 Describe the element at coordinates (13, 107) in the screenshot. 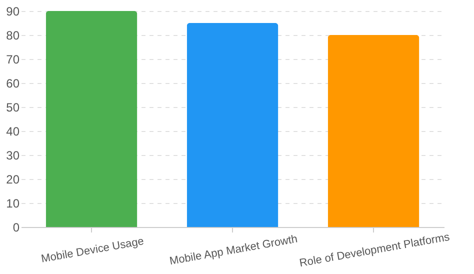

I see `y-tick-label: 50` at that location.